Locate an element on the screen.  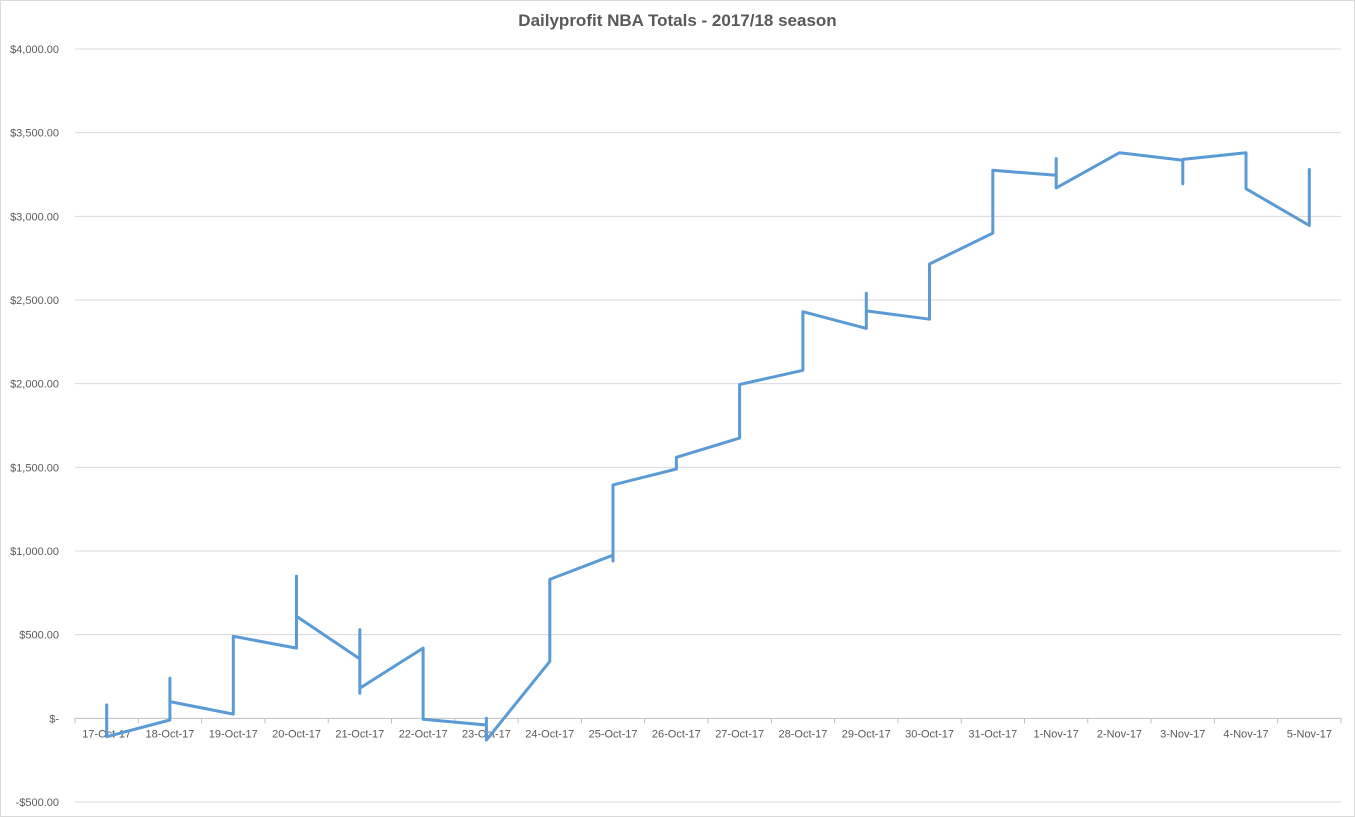
x-tick-label: 3-Nov-17 is located at coordinates (1182, 734).